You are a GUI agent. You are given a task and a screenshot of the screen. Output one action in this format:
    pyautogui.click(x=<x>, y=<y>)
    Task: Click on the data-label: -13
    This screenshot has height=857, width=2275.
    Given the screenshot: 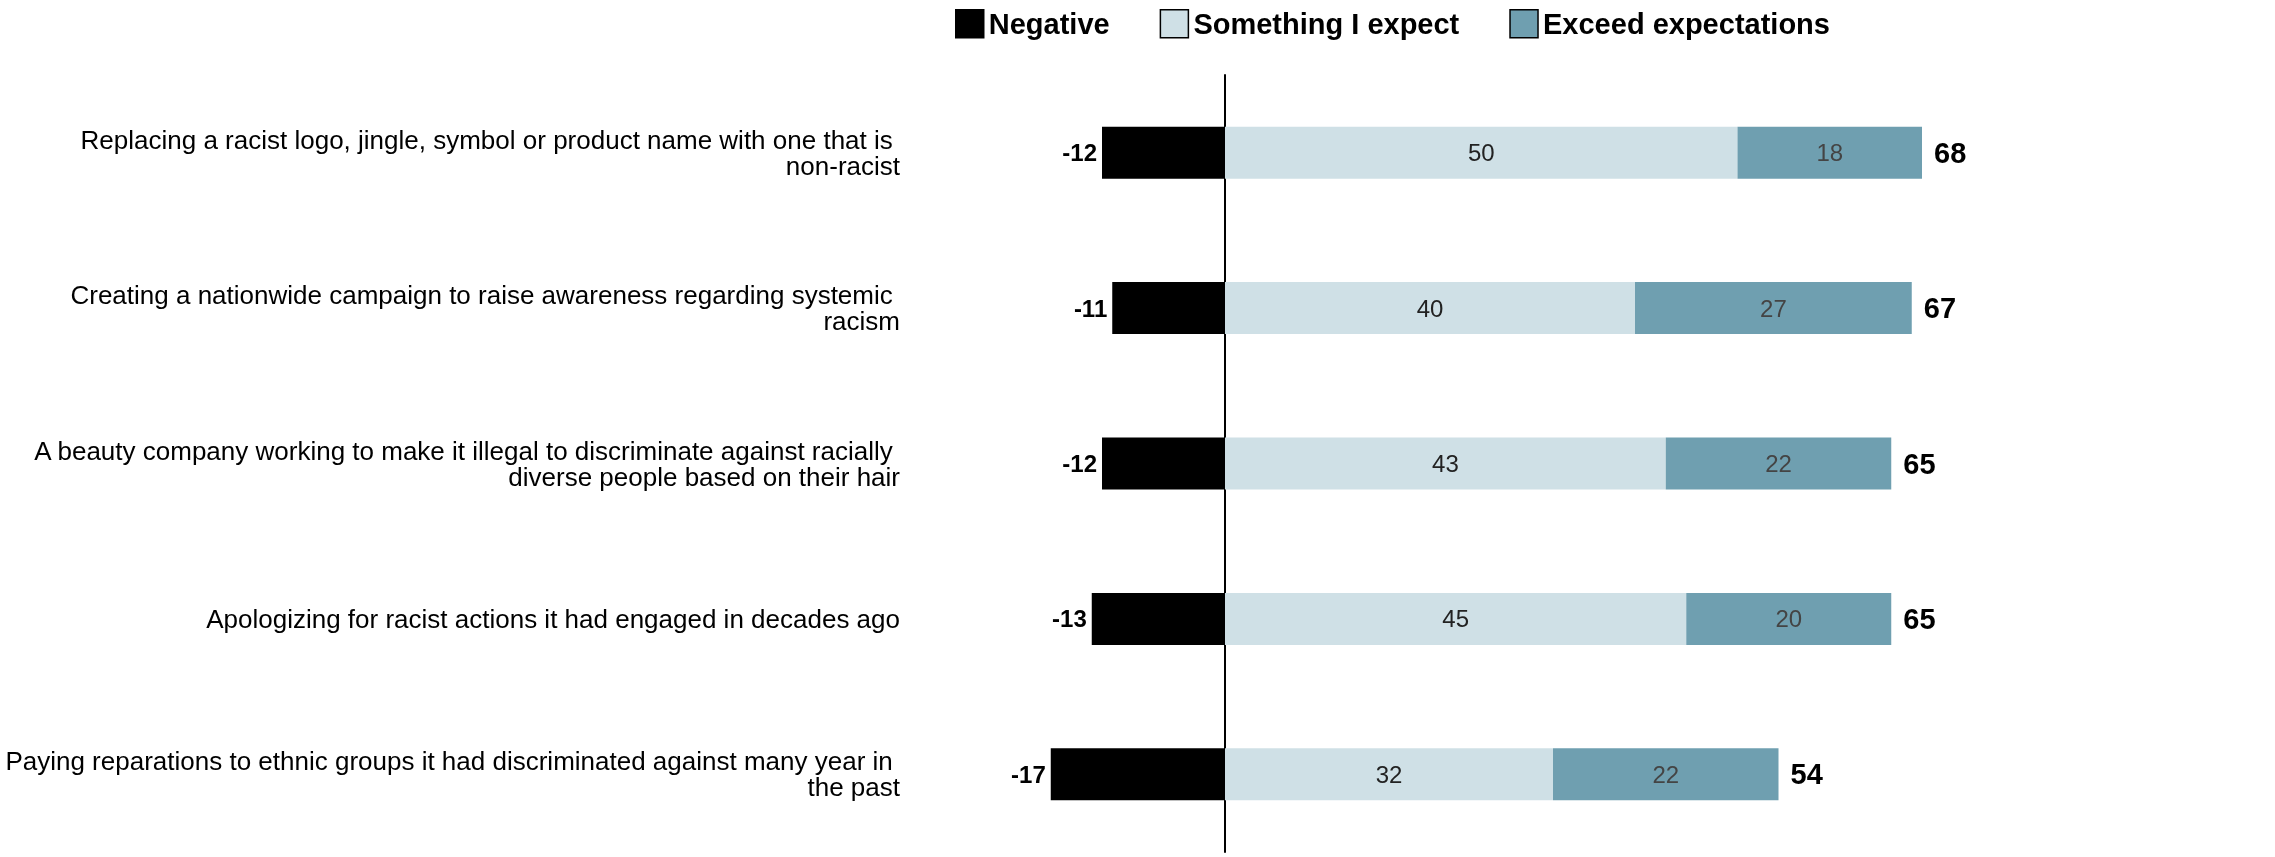 What is the action you would take?
    pyautogui.click(x=1069, y=619)
    